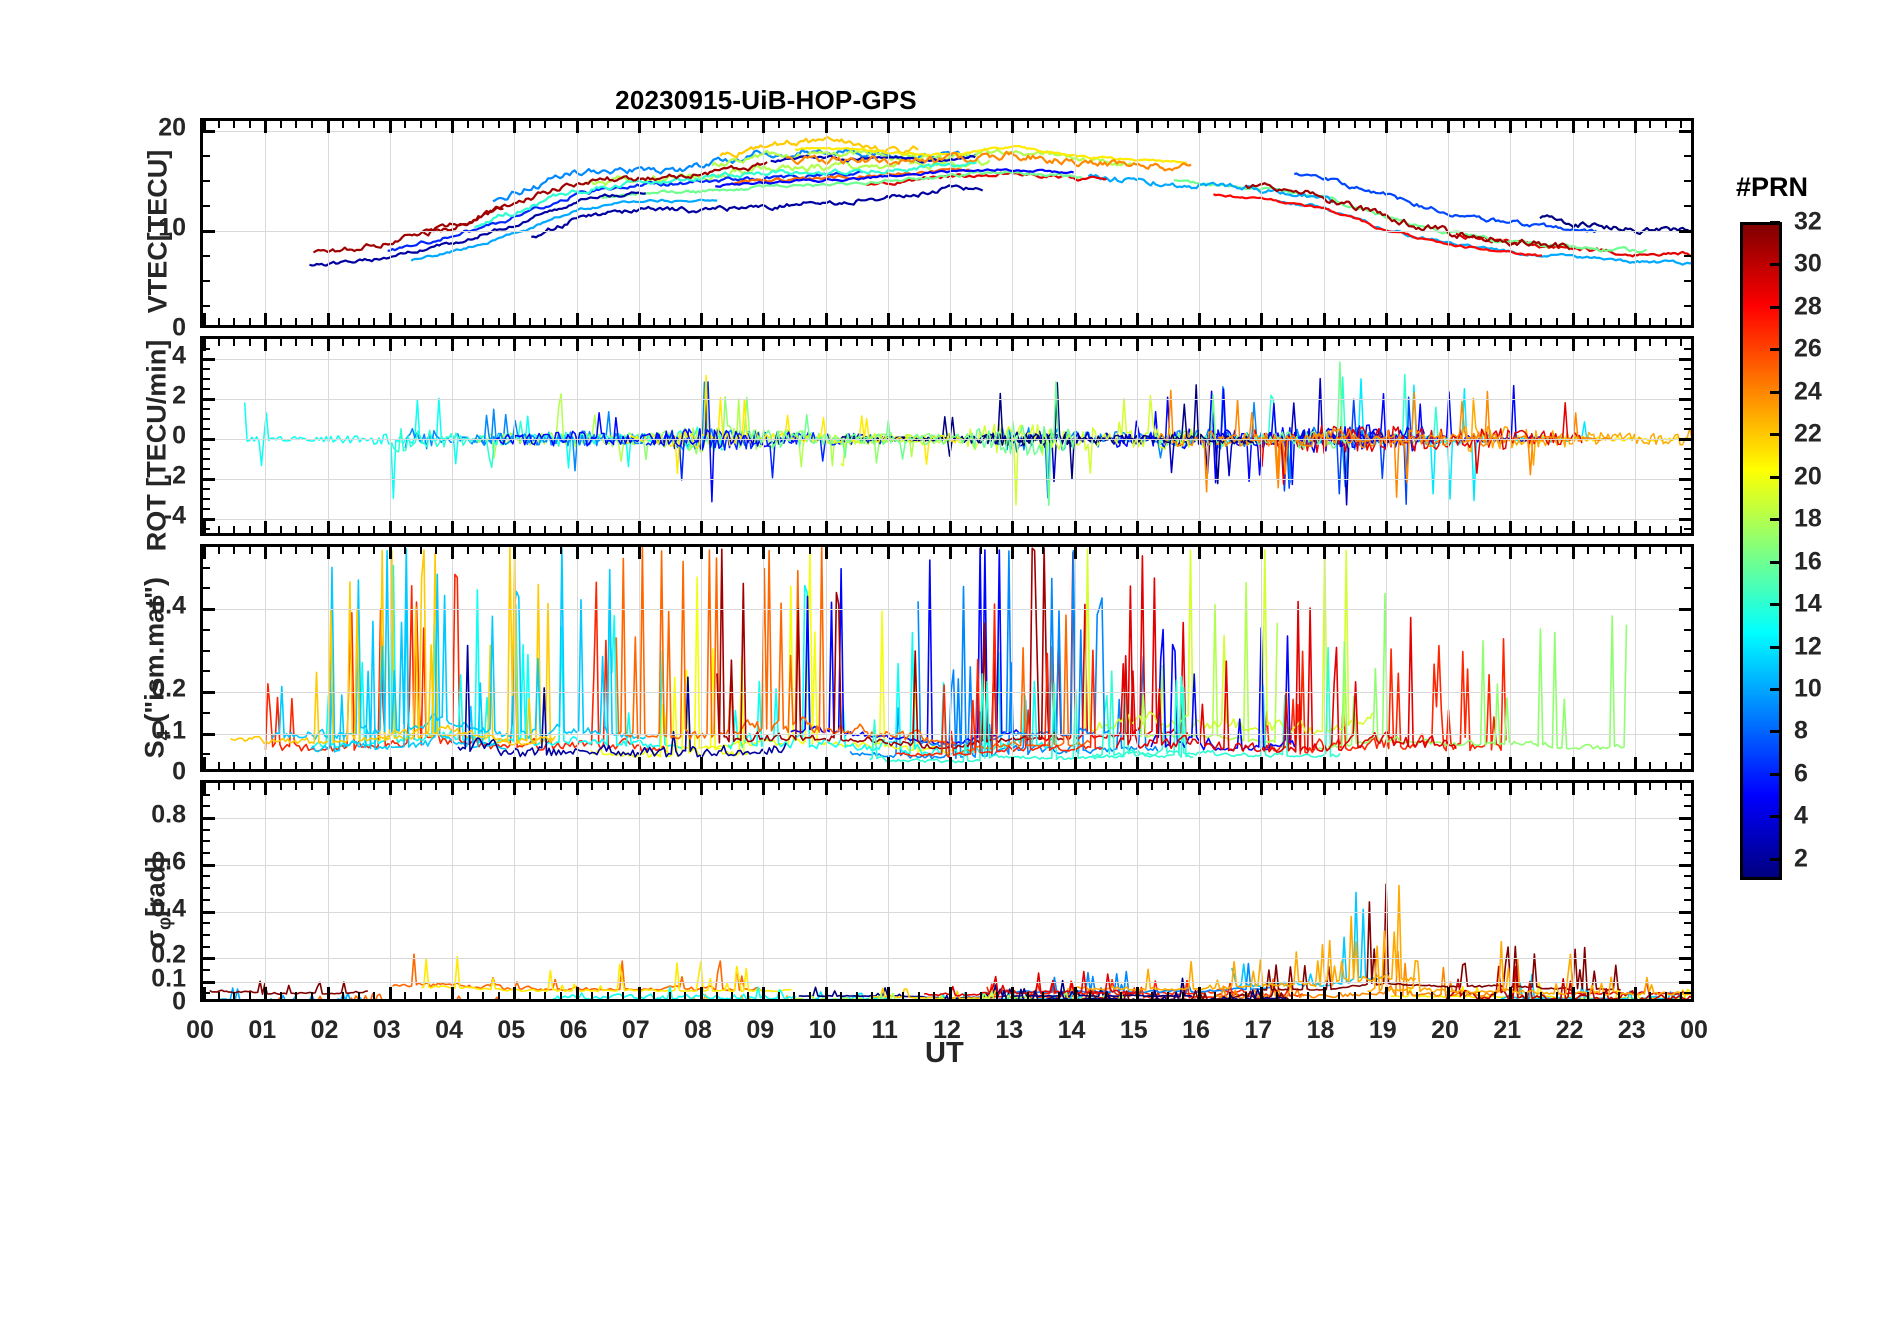 The height and width of the screenshot is (1330, 1902). What do you see at coordinates (1445, 1030) in the screenshot?
I see `x-tick-label: 20` at bounding box center [1445, 1030].